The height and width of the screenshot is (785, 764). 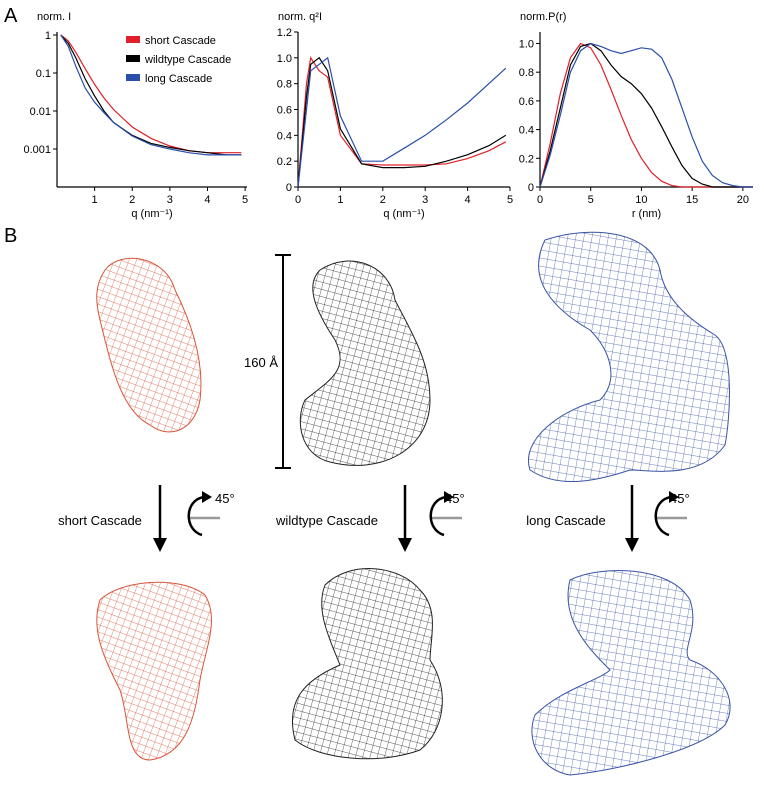 What do you see at coordinates (187, 60) in the screenshot?
I see `legend-label: wildtype Cascade` at bounding box center [187, 60].